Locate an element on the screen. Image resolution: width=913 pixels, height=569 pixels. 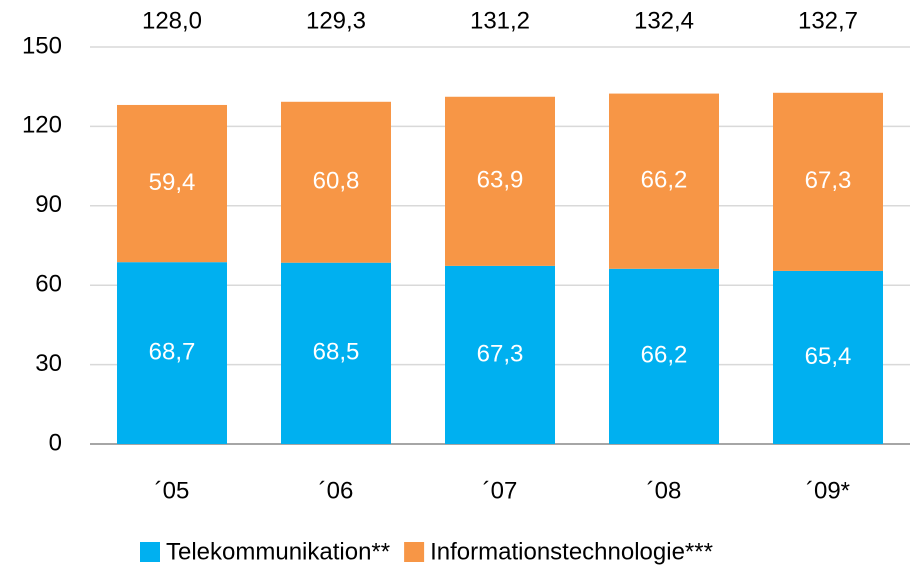
data-label: 59,4 is located at coordinates (172, 182).